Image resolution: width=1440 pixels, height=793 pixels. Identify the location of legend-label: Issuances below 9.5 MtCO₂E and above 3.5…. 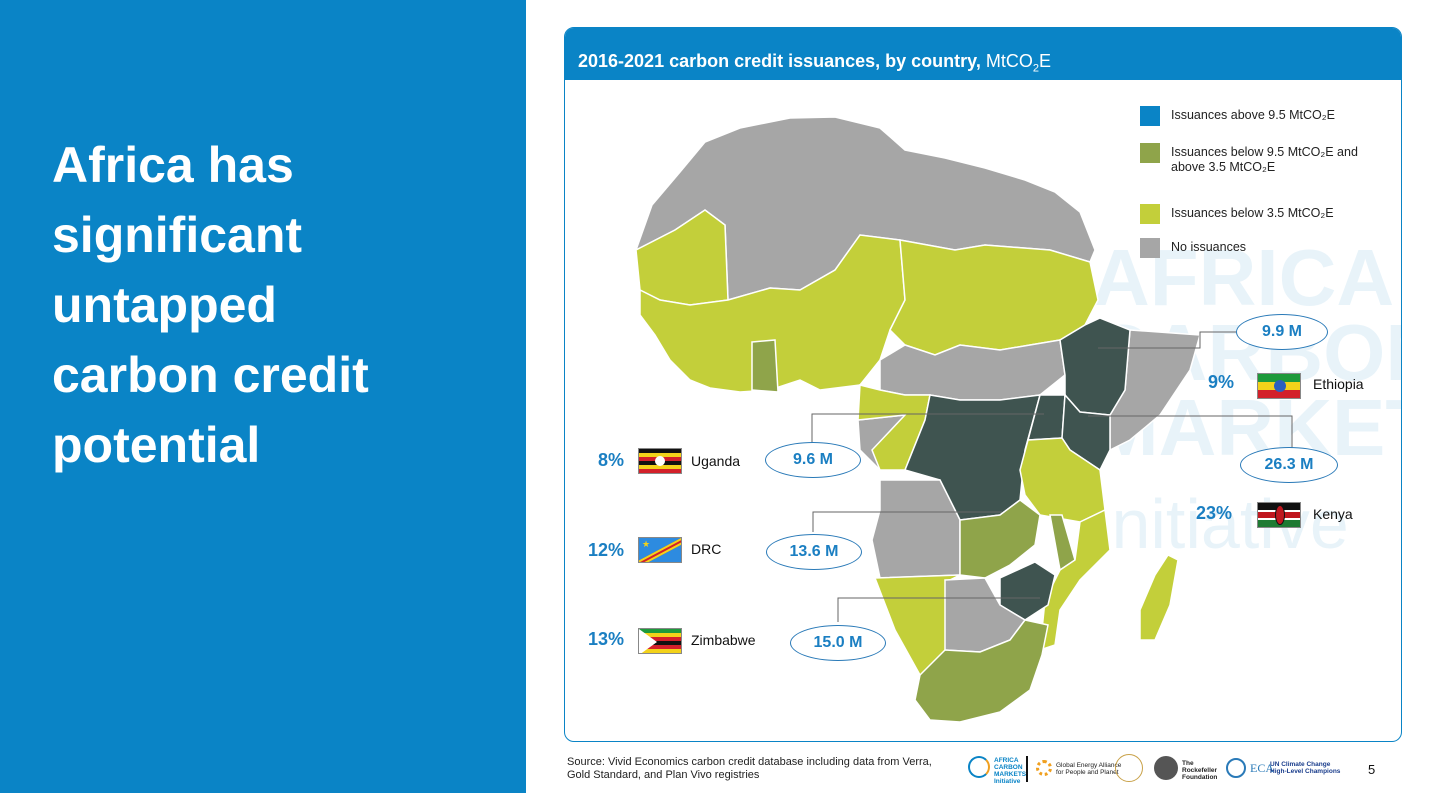
(1264, 159).